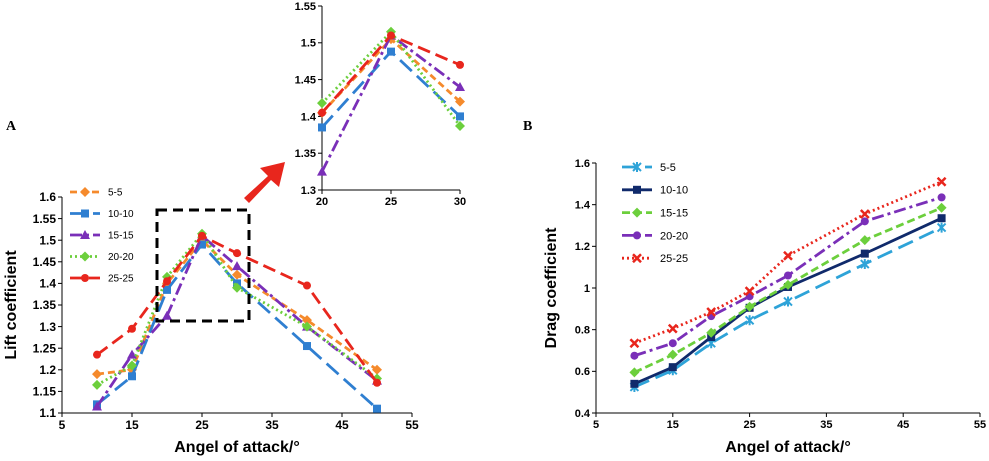 The height and width of the screenshot is (461, 989). I want to click on y-axis-label: Lift coefficient, so click(11, 305).